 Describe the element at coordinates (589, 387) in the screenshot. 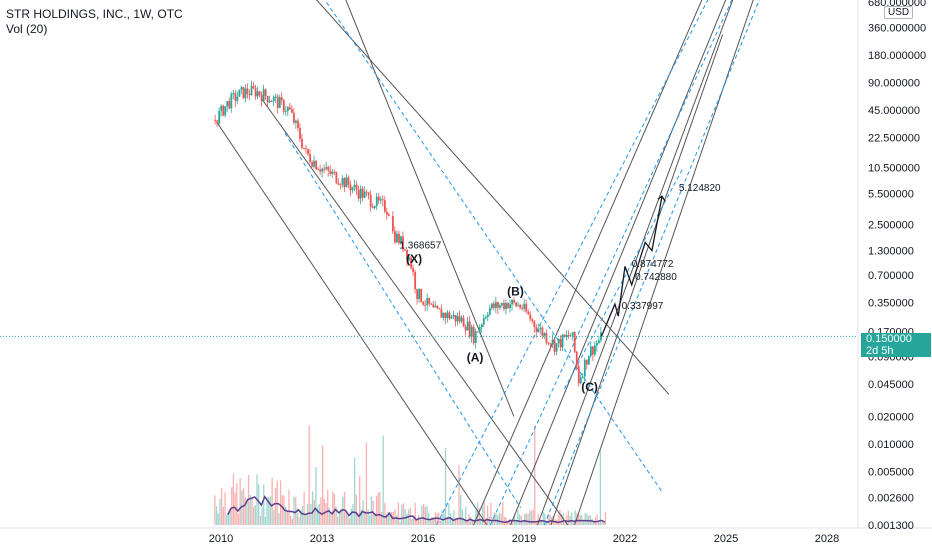

I see `wave-label: (C)` at that location.